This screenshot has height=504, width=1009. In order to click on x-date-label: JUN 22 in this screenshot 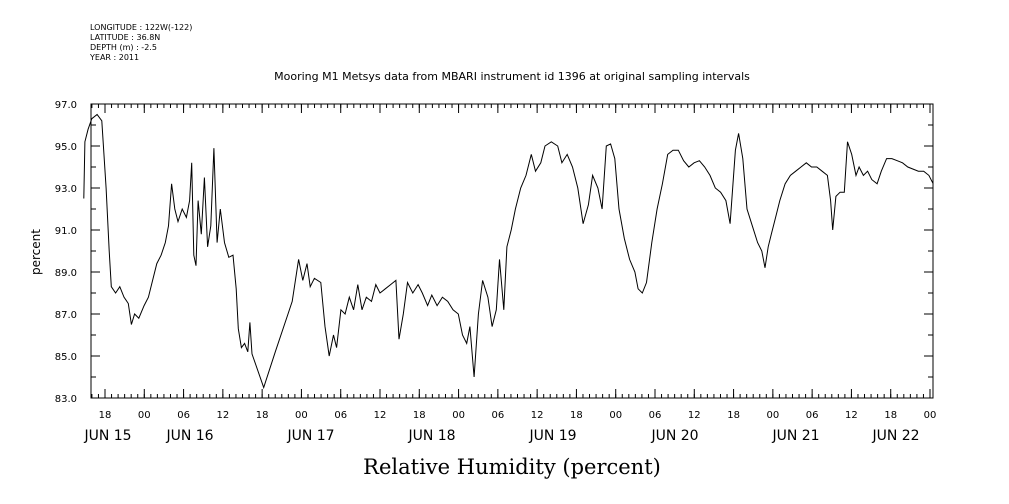, I will do `click(895, 436)`.